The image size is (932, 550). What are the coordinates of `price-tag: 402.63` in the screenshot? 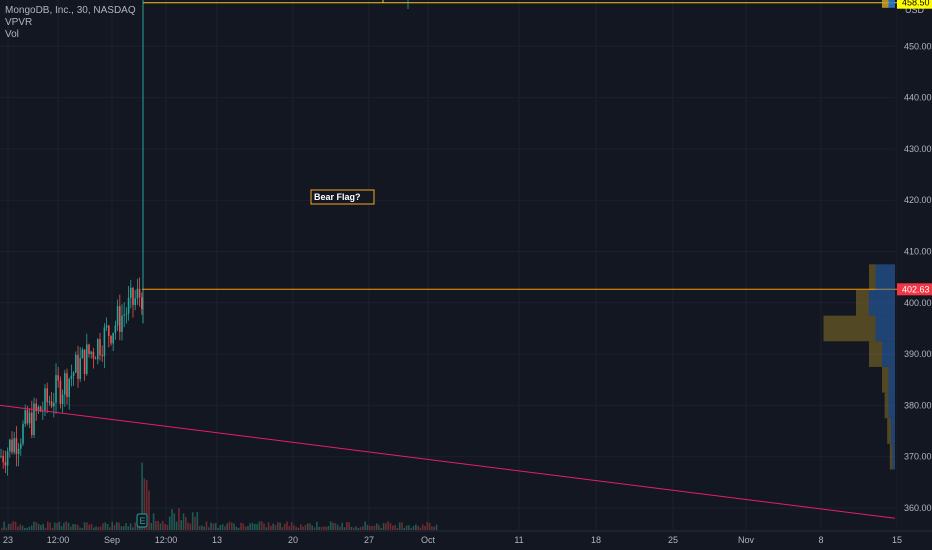 It's located at (914, 289).